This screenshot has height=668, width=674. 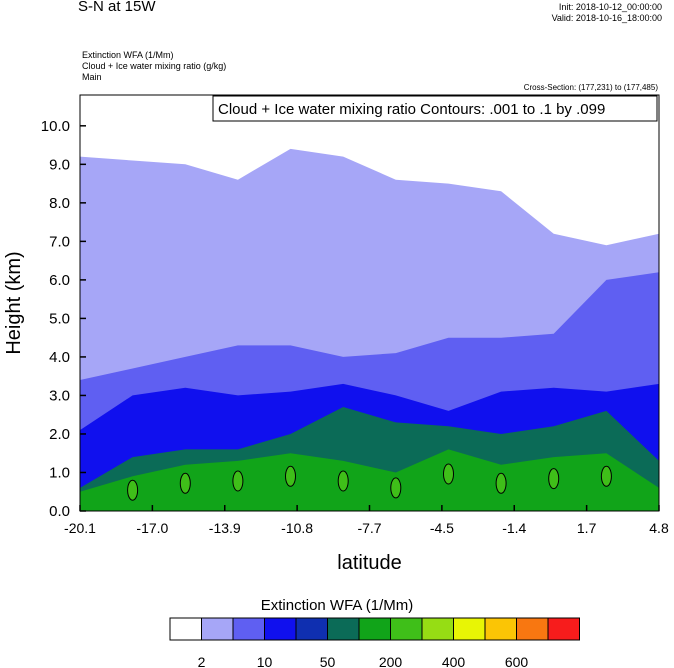 I want to click on contour-legend-box, so click(x=435, y=108).